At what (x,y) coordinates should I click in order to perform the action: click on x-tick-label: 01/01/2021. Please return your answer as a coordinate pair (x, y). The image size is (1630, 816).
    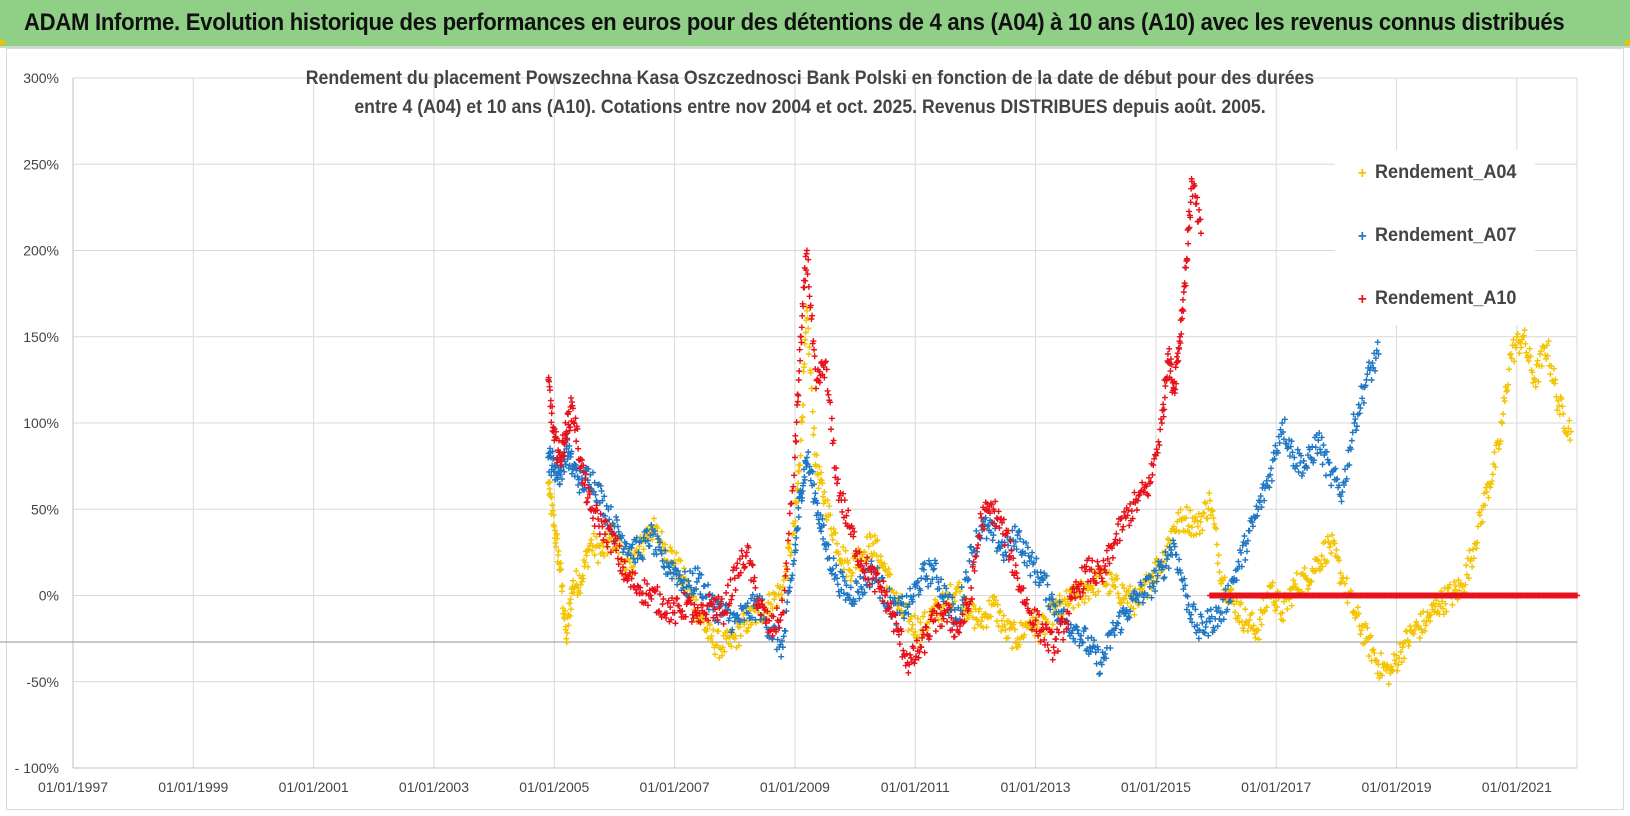
    Looking at the image, I should click on (1517, 787).